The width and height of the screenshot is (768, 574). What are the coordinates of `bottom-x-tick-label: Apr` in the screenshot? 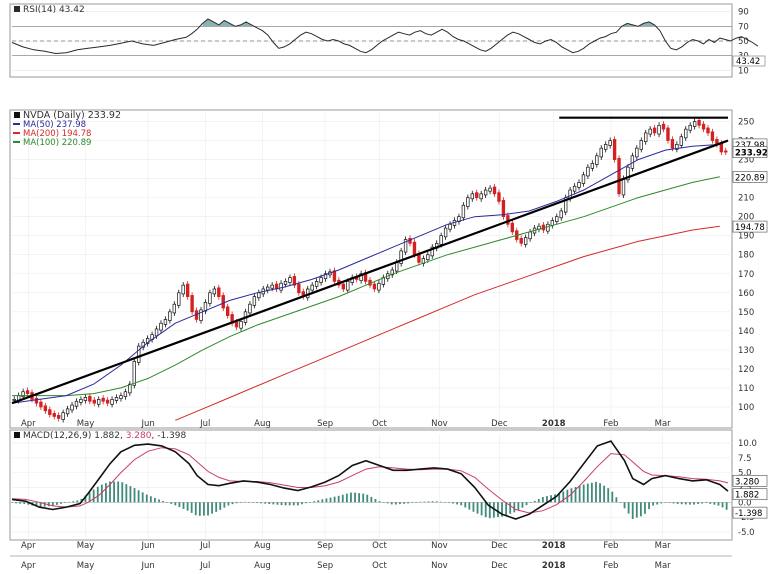 It's located at (28, 566).